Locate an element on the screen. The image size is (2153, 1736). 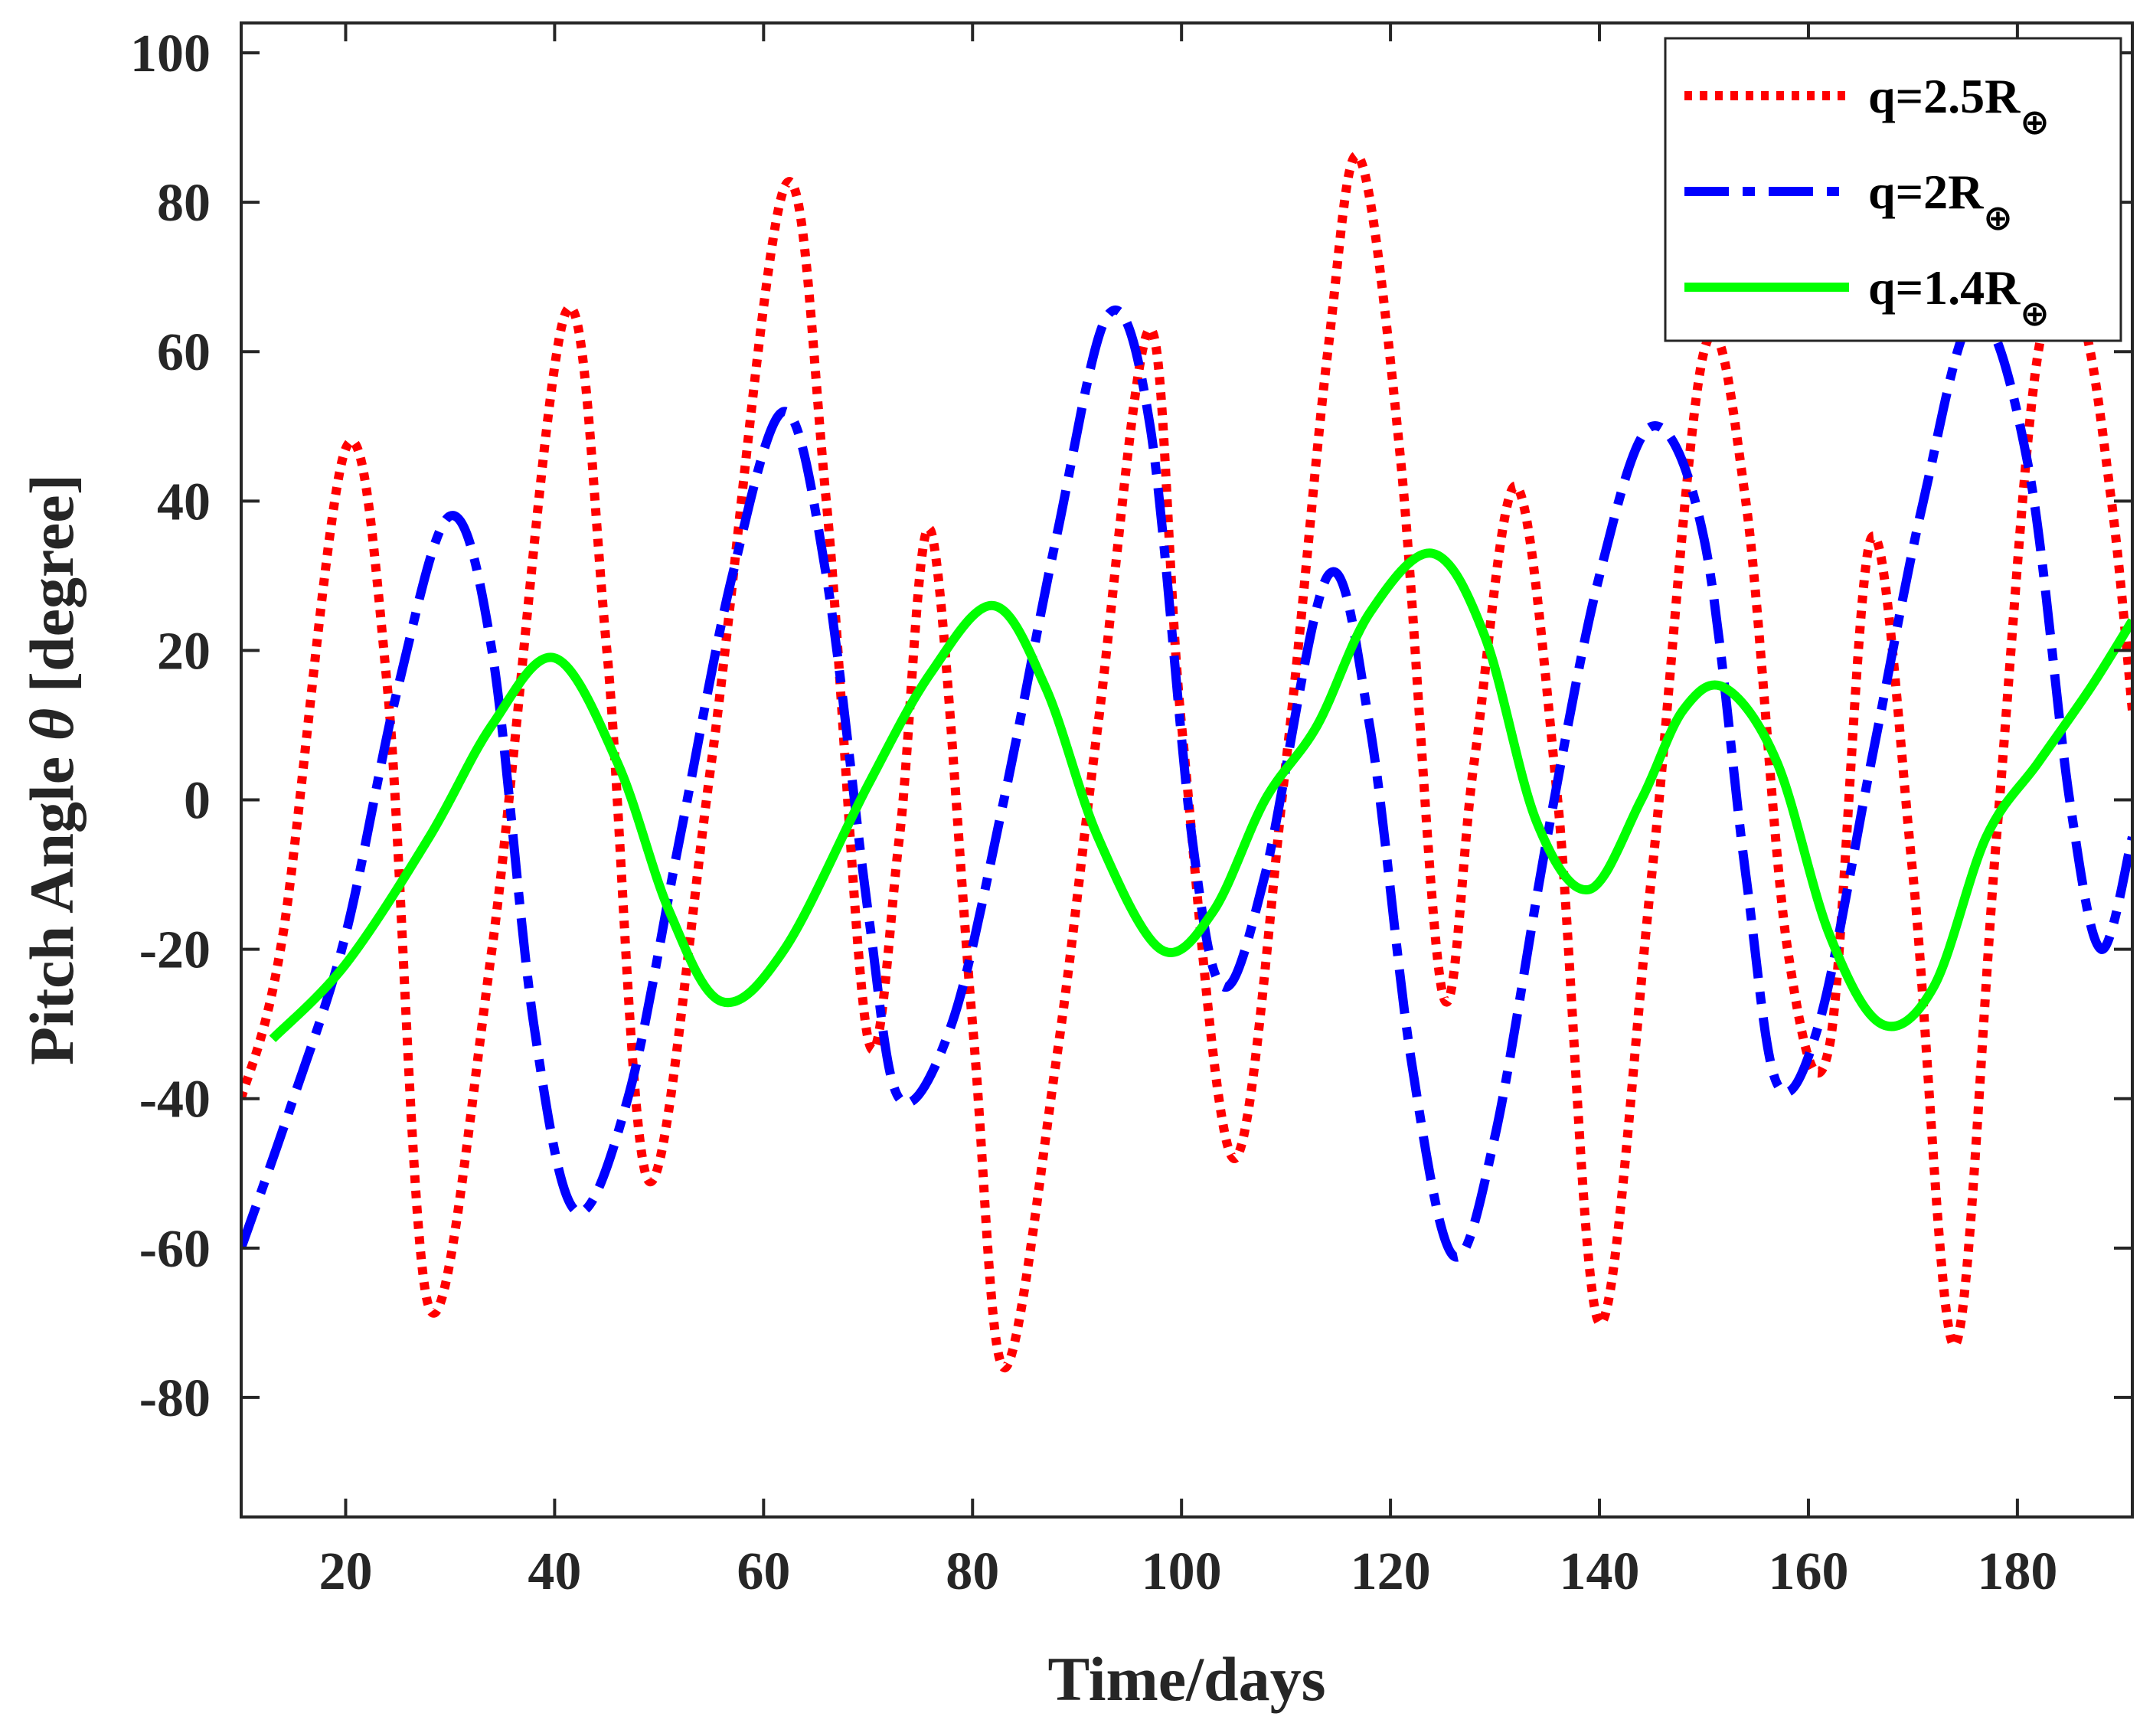
y-tick-label: -60 is located at coordinates (175, 1249).